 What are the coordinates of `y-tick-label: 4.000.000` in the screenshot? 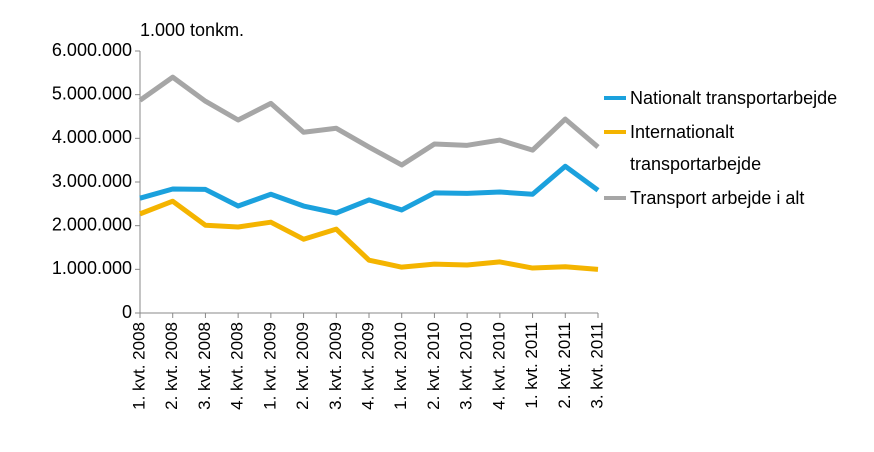 It's located at (92, 137).